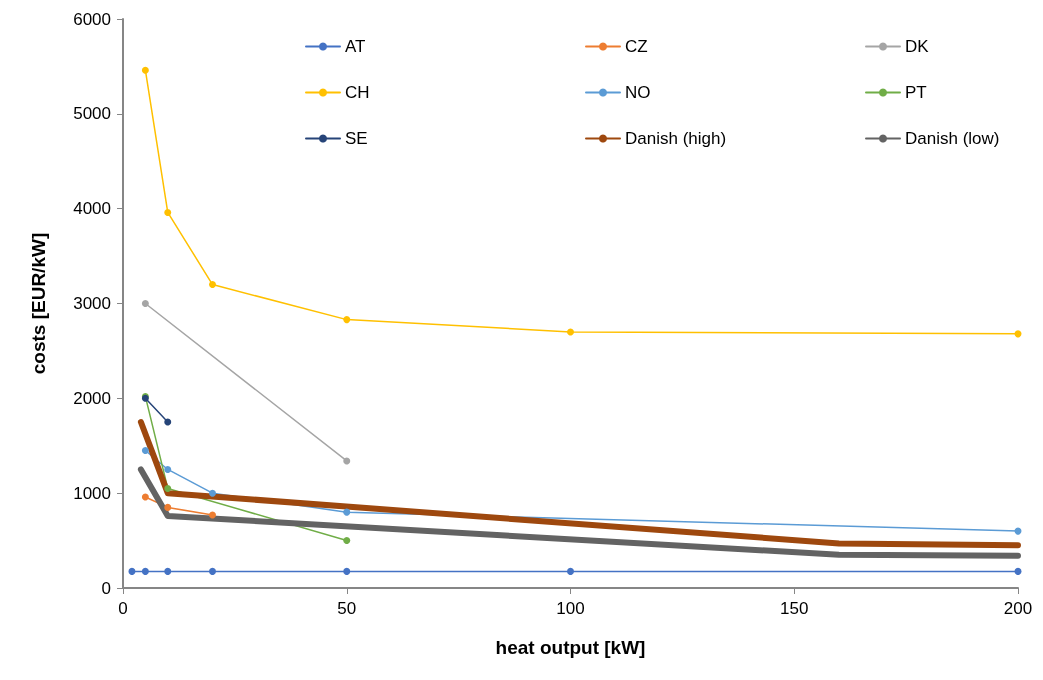 The height and width of the screenshot is (680, 1043). What do you see at coordinates (106, 588) in the screenshot?
I see `y-tick-label: 0` at bounding box center [106, 588].